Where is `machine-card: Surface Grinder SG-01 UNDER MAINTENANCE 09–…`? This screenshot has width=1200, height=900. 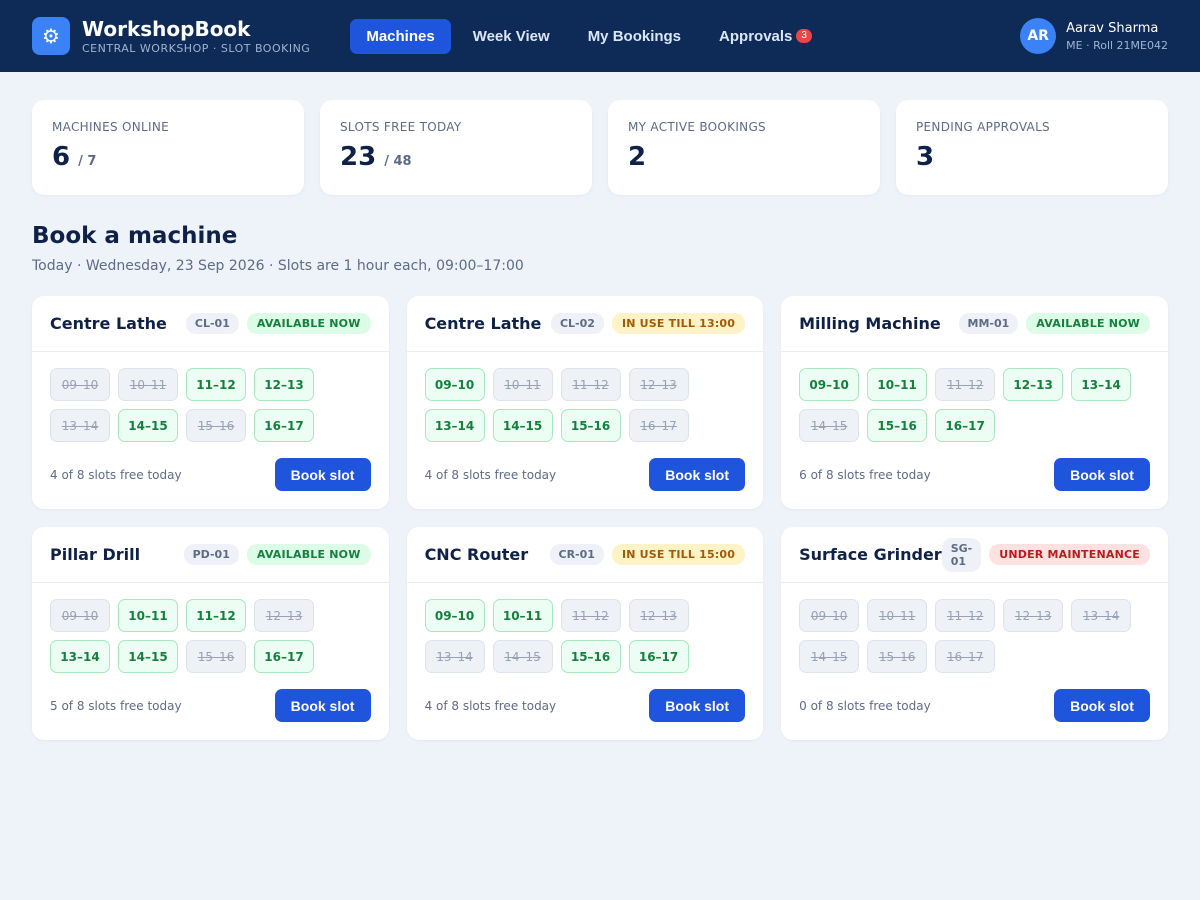
machine-card: Surface Grinder SG-01 UNDER MAINTENANCE 09–… is located at coordinates (974, 633).